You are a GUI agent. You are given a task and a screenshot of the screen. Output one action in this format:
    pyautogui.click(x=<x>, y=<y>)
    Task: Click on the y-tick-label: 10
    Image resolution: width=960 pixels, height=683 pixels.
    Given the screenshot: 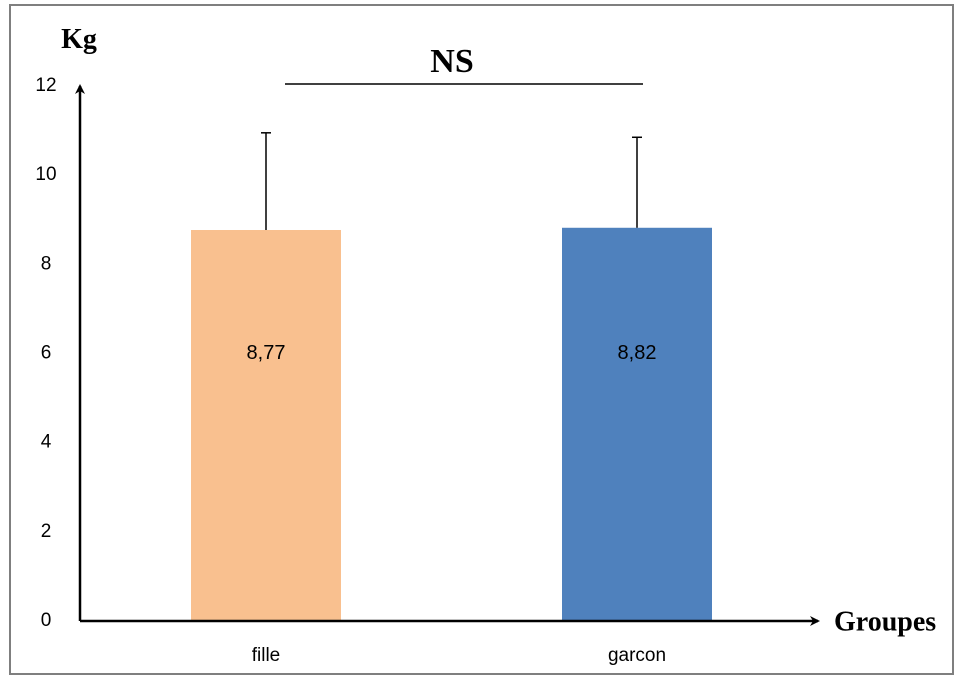 What is the action you would take?
    pyautogui.click(x=45, y=174)
    